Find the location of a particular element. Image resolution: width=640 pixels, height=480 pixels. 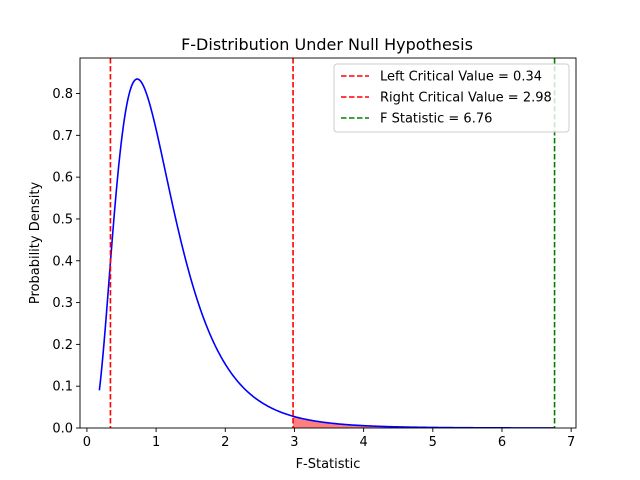

y-tick-label: 0.6 is located at coordinates (62, 178).